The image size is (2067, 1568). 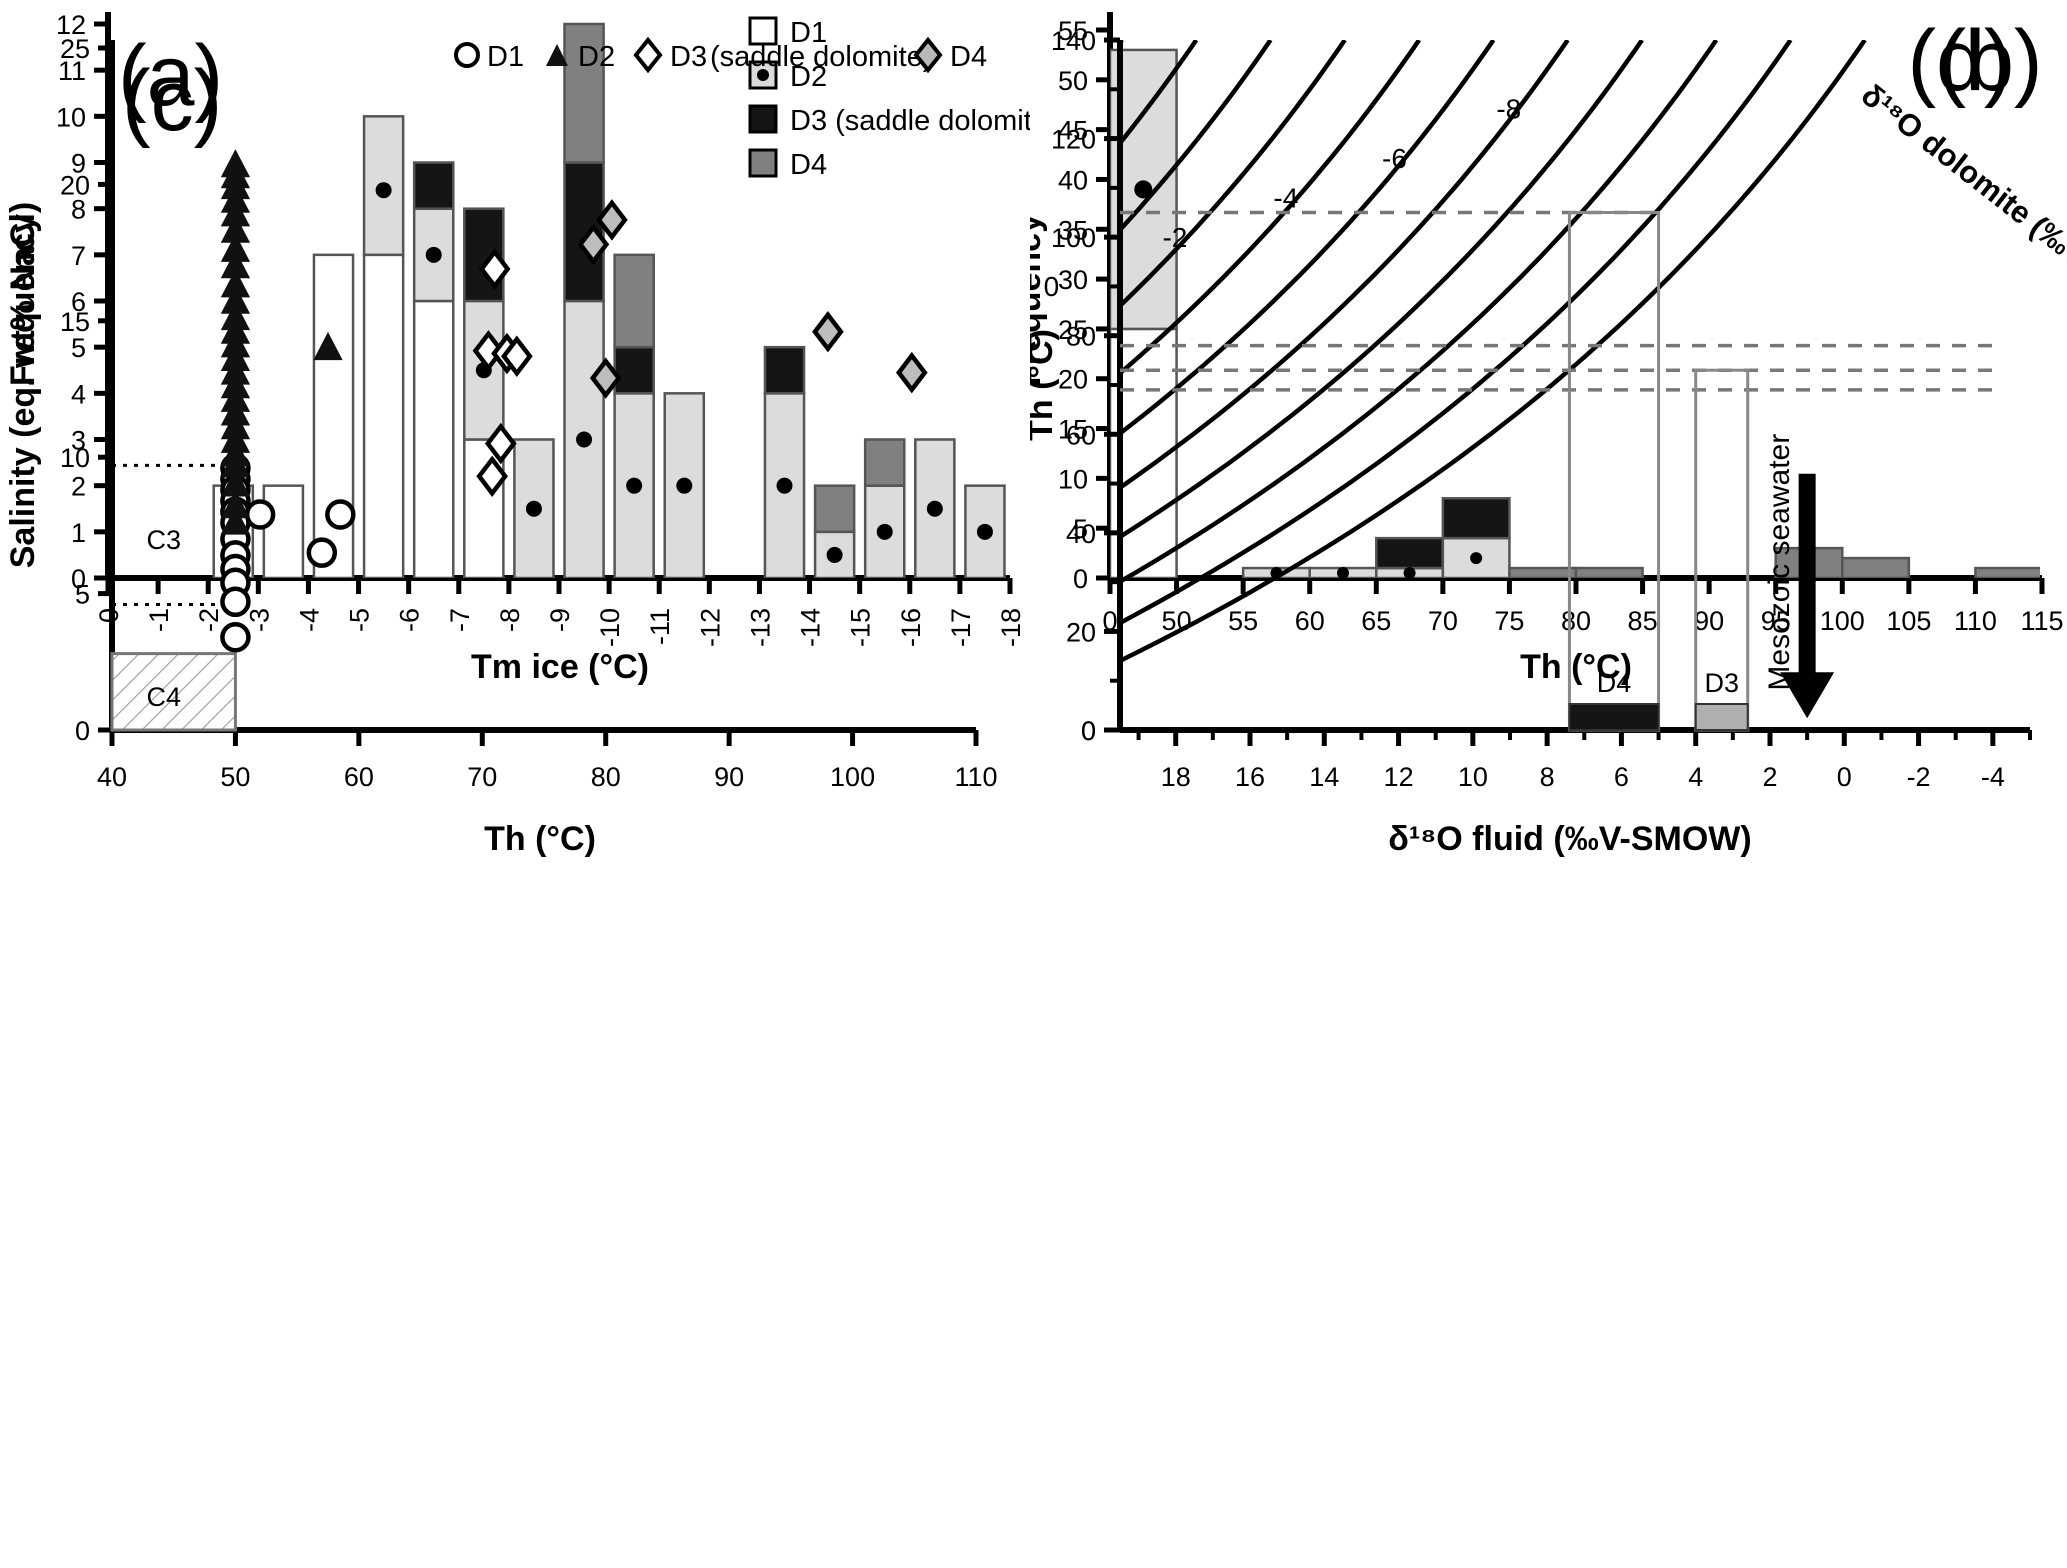 What do you see at coordinates (1547, 777) in the screenshot?
I see `panel-d-xtick-label: 8` at bounding box center [1547, 777].